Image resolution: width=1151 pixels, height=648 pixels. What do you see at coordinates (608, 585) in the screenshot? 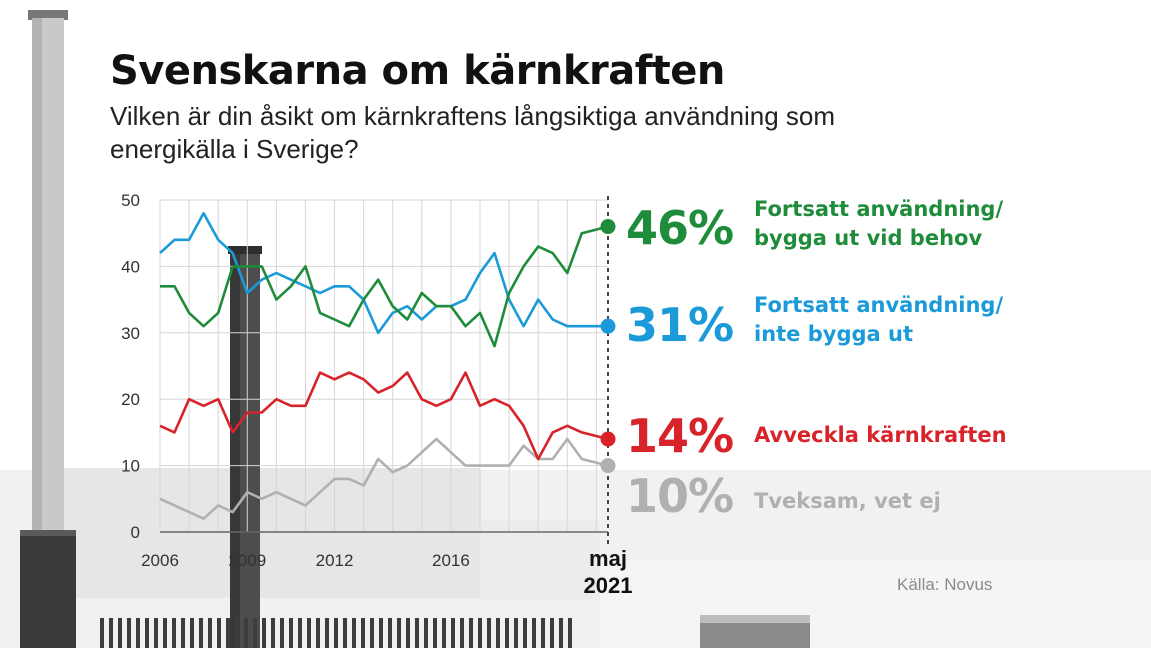
I see `x-tick-label-latest-year: 2021` at bounding box center [608, 585].